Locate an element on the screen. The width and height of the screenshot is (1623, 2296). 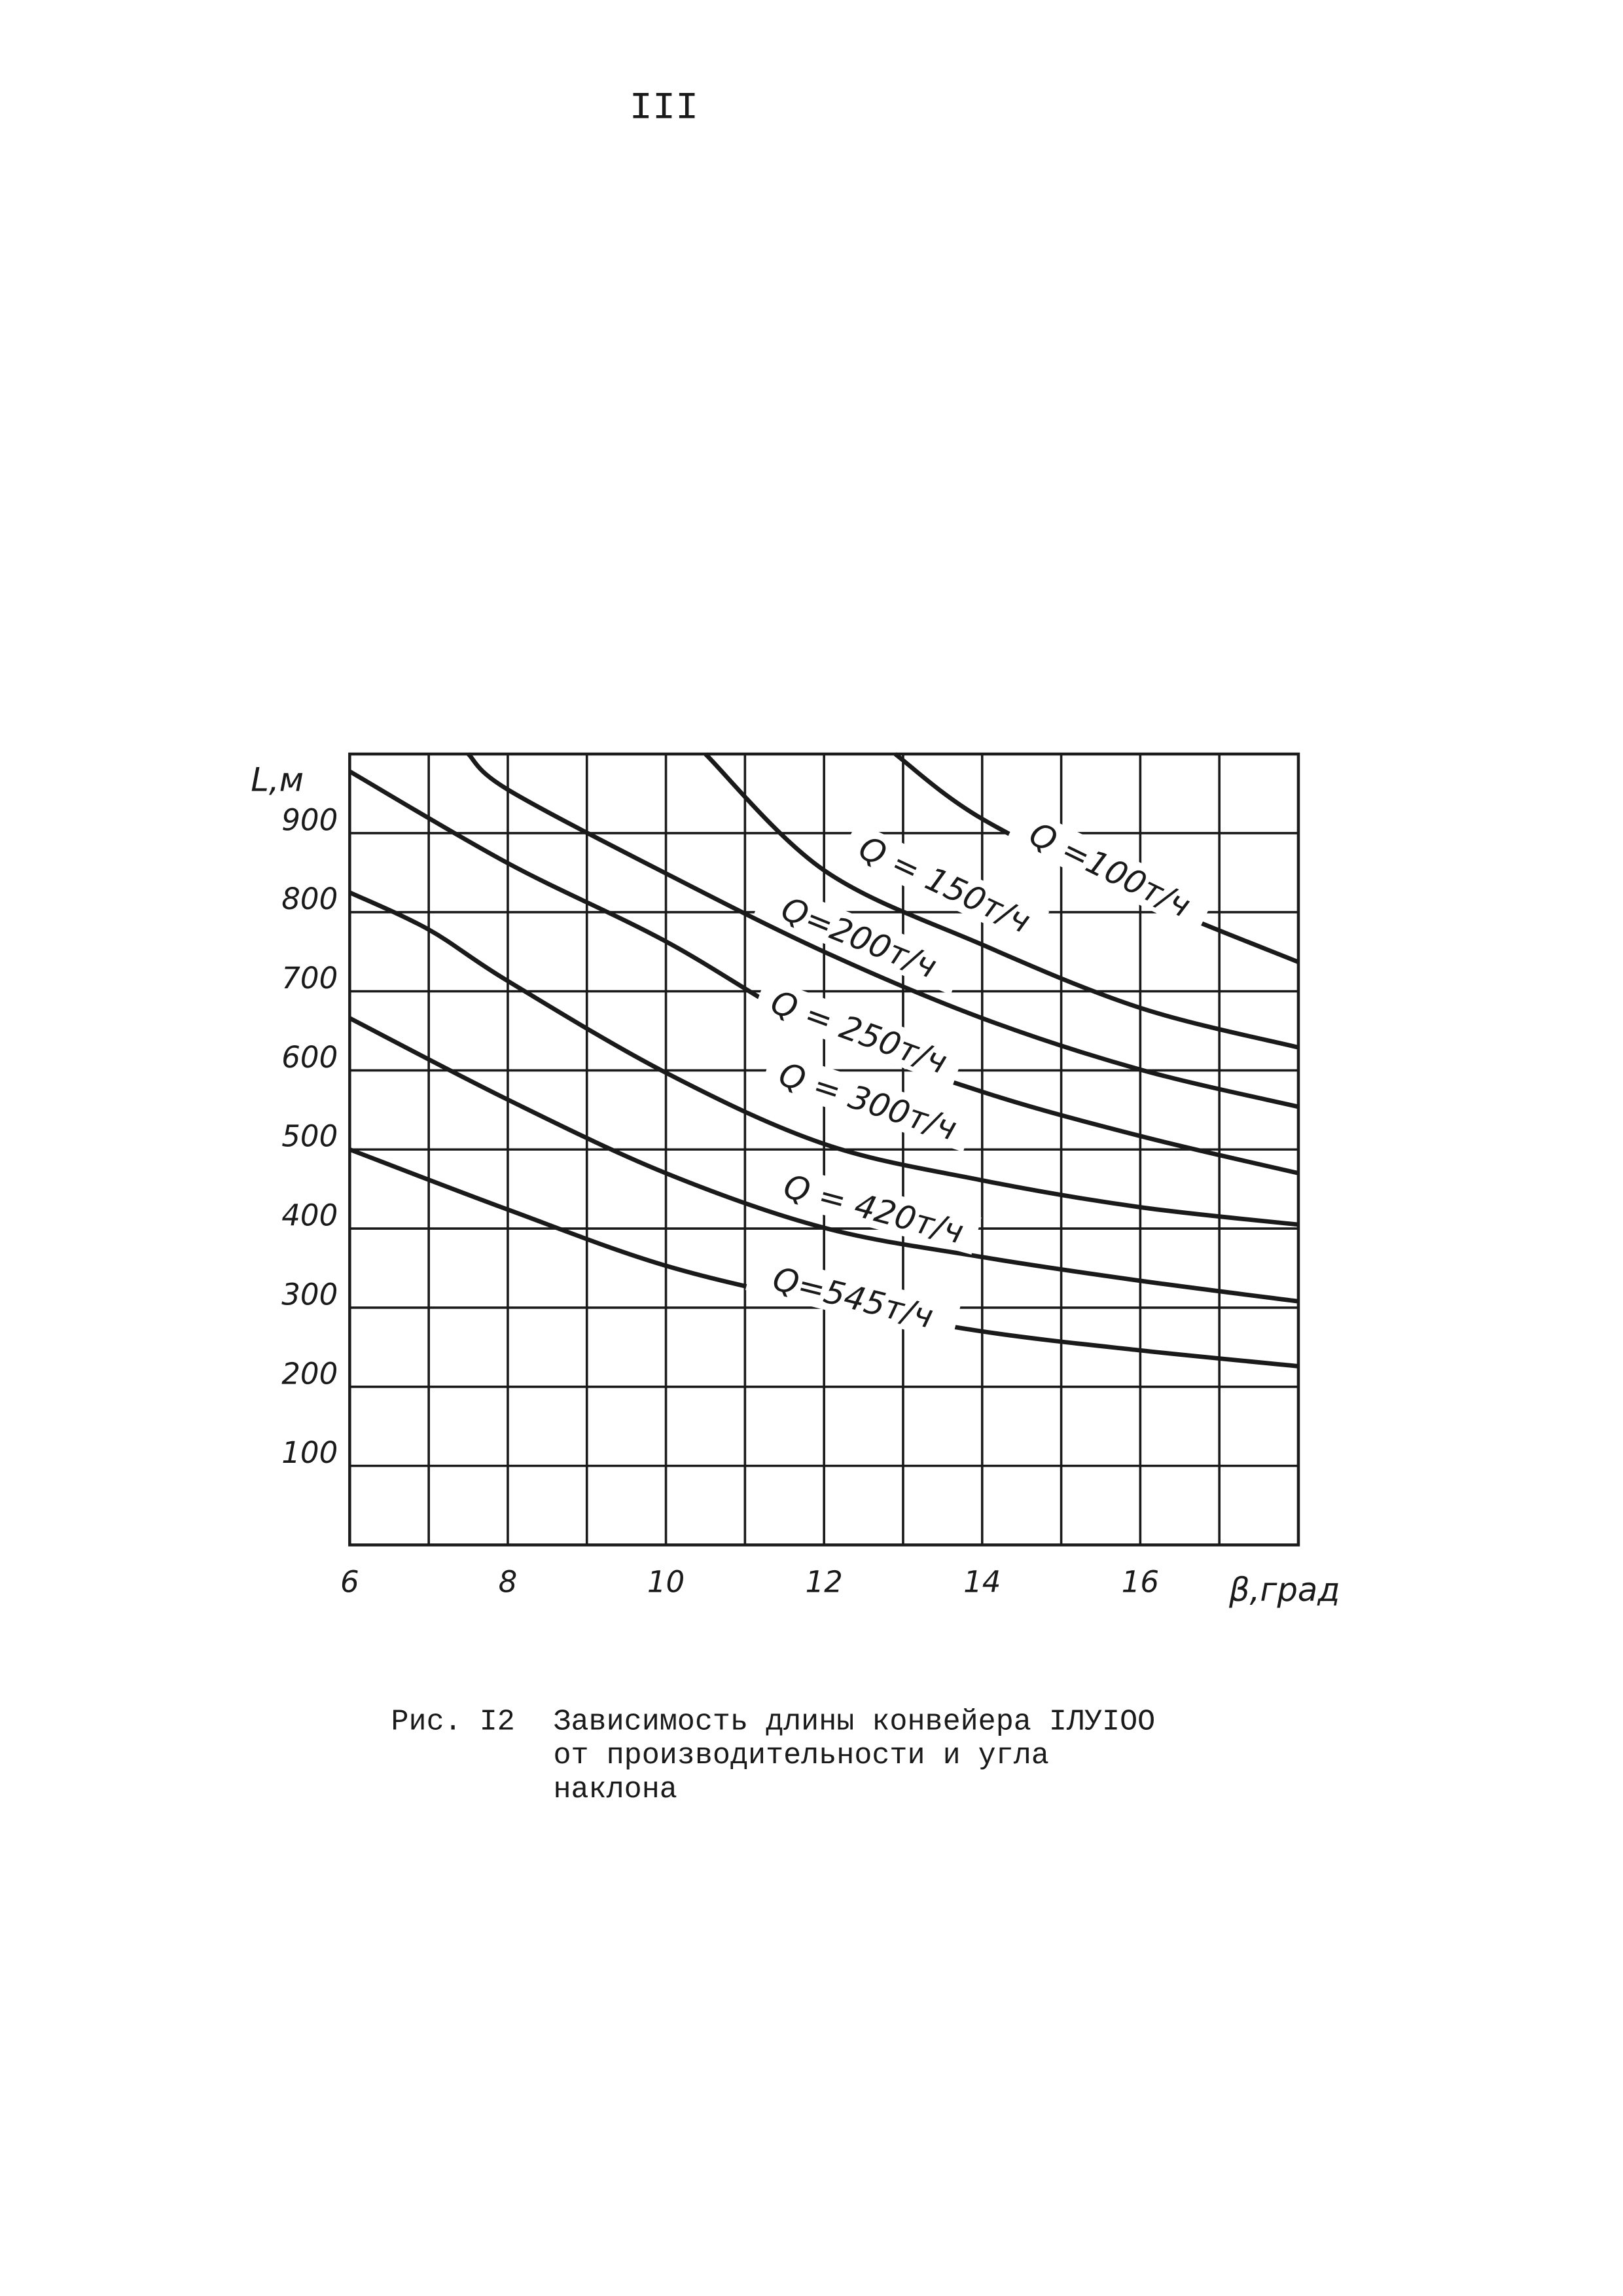
page-number: III is located at coordinates (664, 108).